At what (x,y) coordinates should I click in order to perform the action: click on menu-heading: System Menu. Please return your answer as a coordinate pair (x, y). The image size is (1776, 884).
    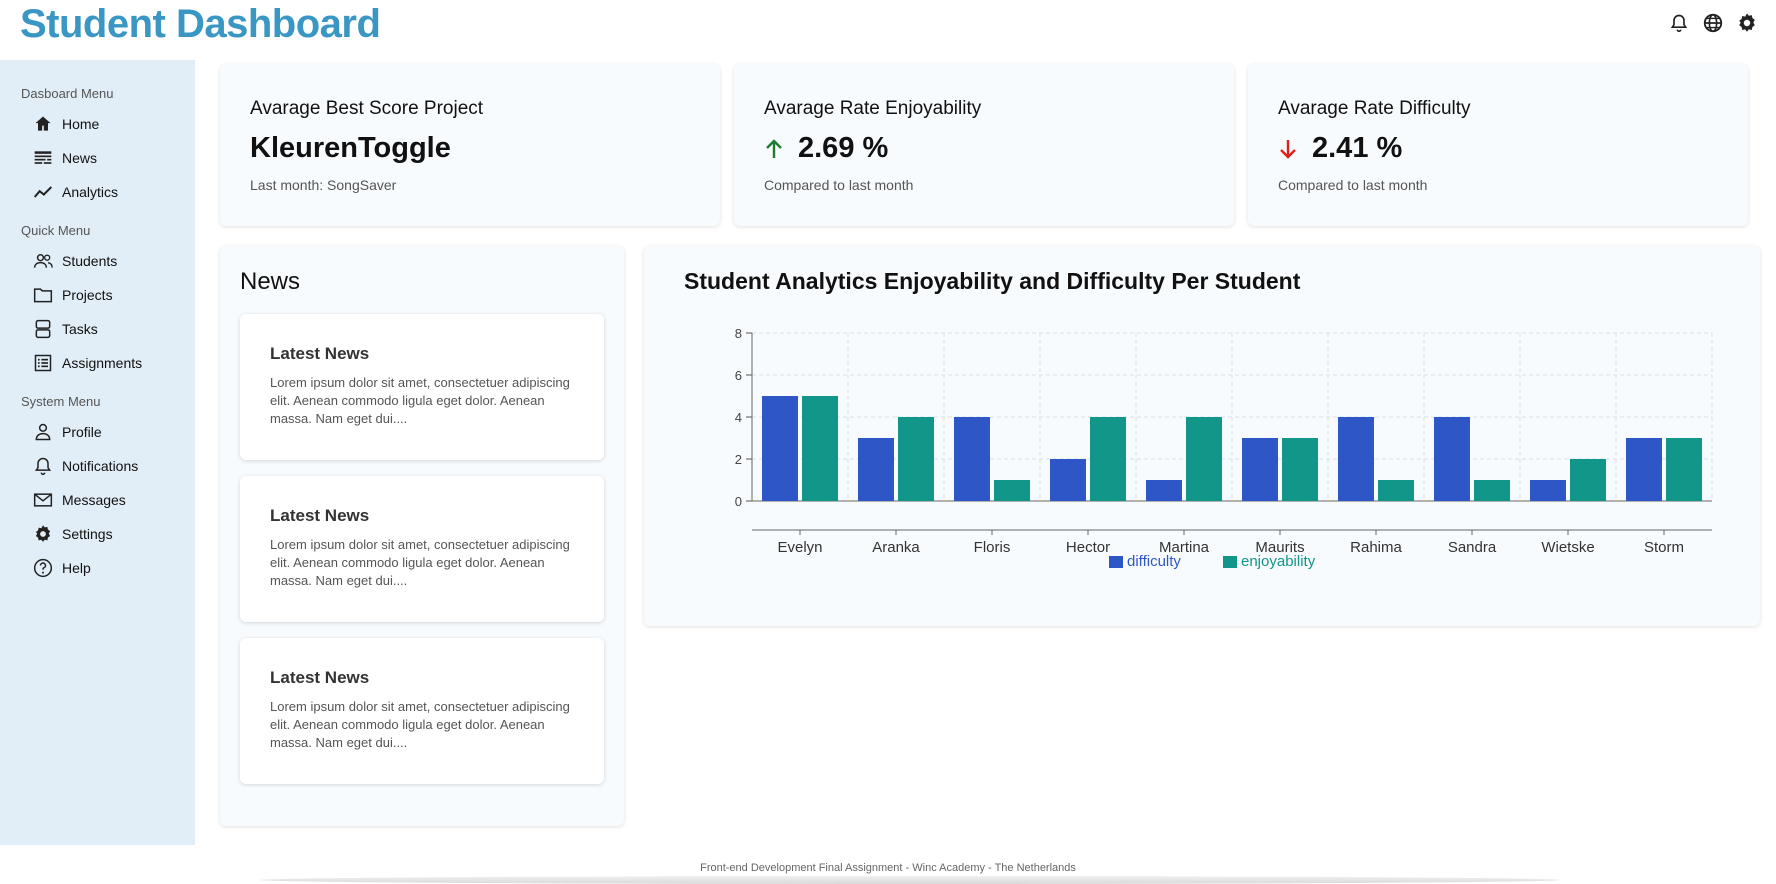
    Looking at the image, I should click on (61, 401).